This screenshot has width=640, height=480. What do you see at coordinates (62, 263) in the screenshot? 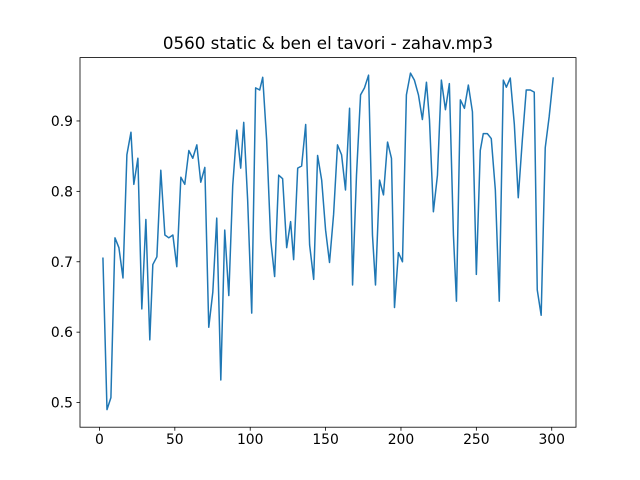
I see `y-tick-label: 0.7` at bounding box center [62, 263].